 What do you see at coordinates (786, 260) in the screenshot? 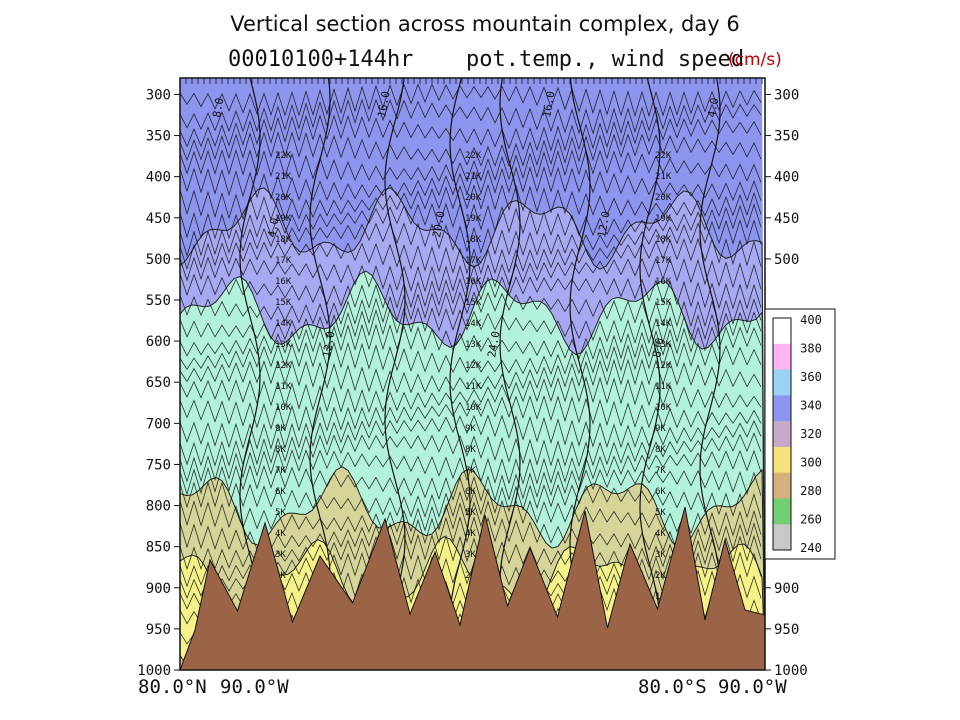
I see `right-y-tick-label: 500` at bounding box center [786, 260].